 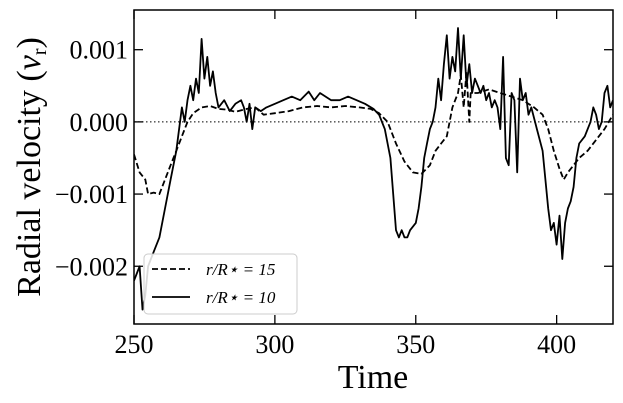 What do you see at coordinates (240, 269) in the screenshot?
I see `legend-label-1: r/R⋆ = 15` at bounding box center [240, 269].